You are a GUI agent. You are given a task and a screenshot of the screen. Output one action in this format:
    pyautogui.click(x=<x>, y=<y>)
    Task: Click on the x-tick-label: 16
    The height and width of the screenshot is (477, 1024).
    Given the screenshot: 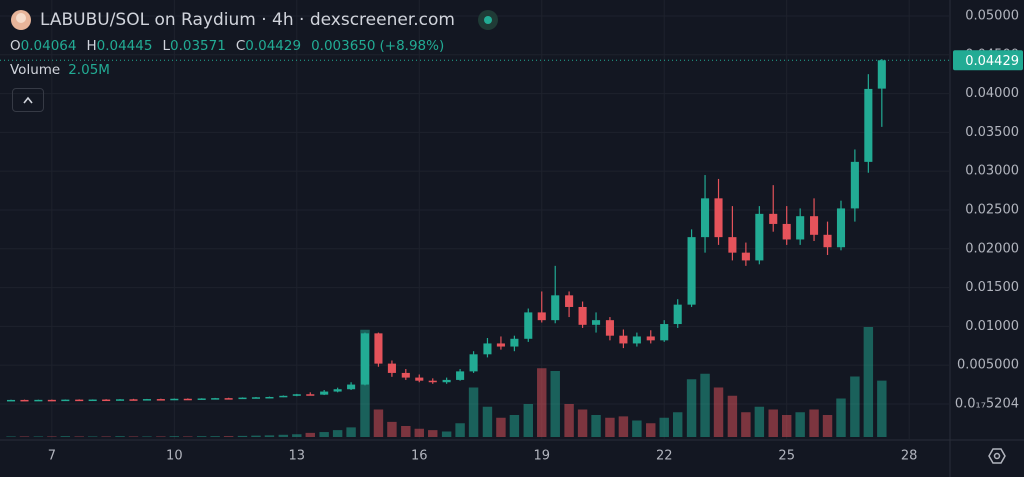 What is the action you would take?
    pyautogui.click(x=419, y=456)
    